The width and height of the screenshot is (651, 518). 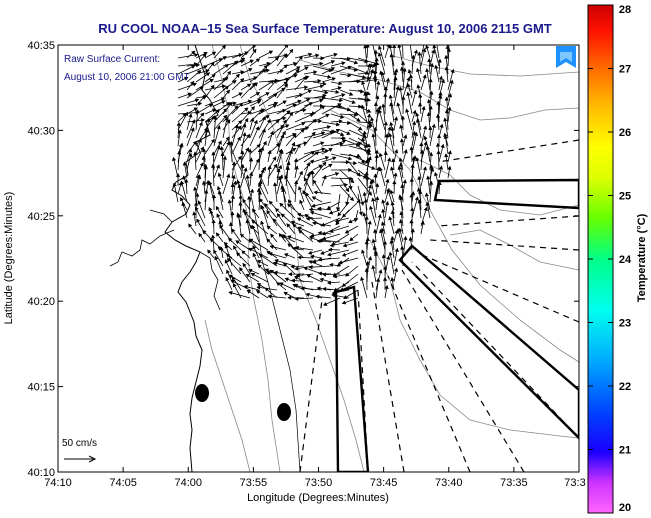 What do you see at coordinates (318, 498) in the screenshot?
I see `x-axis-label: Longitude (Degrees:Minutes)` at bounding box center [318, 498].